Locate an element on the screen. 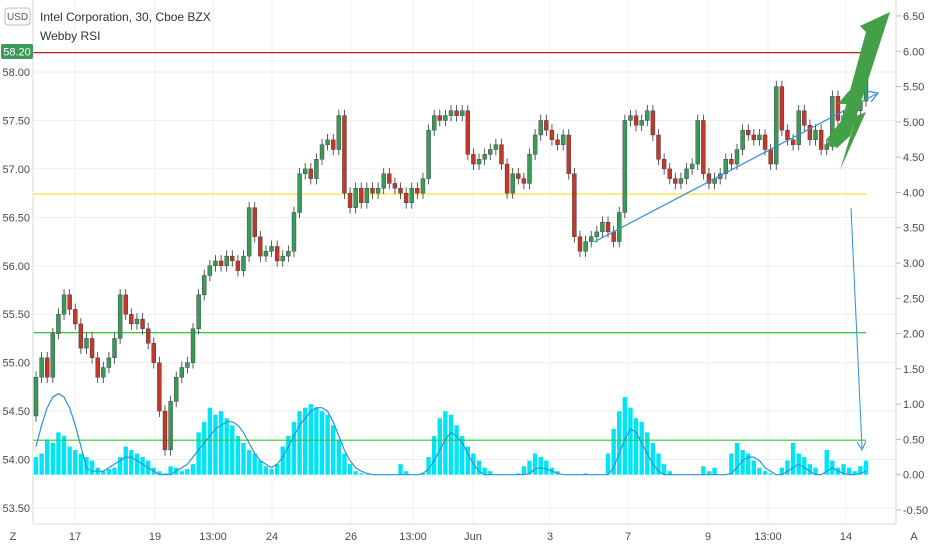 The width and height of the screenshot is (932, 550). time-tick-label: 26 is located at coordinates (351, 537).